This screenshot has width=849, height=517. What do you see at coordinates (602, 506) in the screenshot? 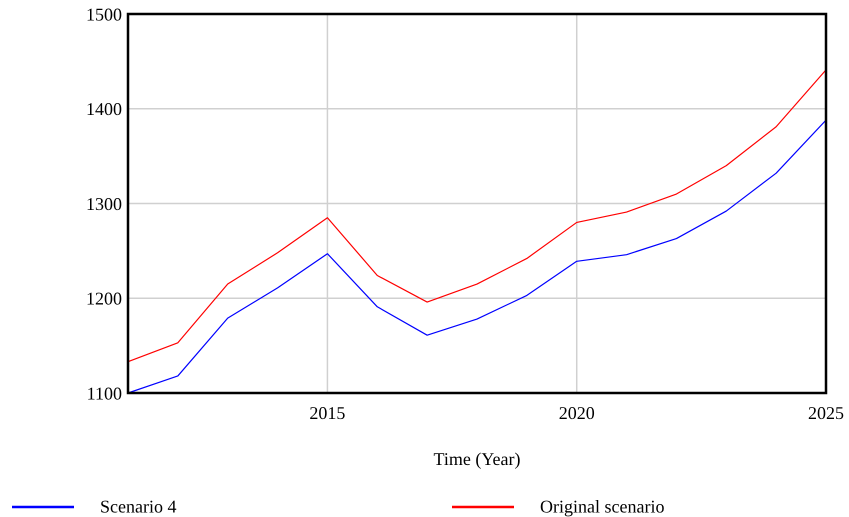
I see `legend-label: Original scenario` at bounding box center [602, 506].